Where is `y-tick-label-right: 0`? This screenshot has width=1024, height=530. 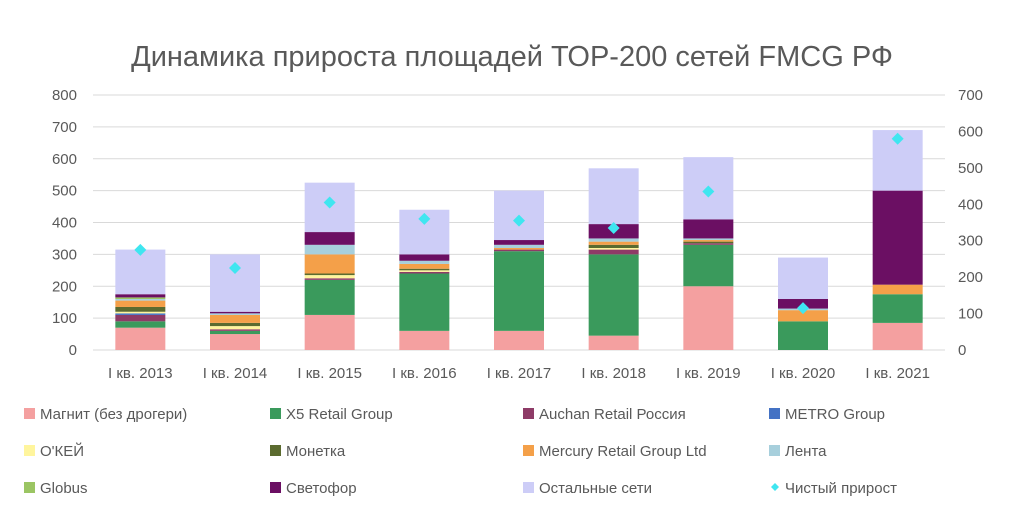 y-tick-label-right: 0 is located at coordinates (962, 350).